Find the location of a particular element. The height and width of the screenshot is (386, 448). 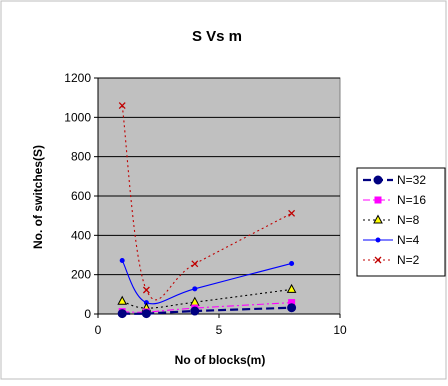

legend-label-n-16: N=16 is located at coordinates (411, 200).